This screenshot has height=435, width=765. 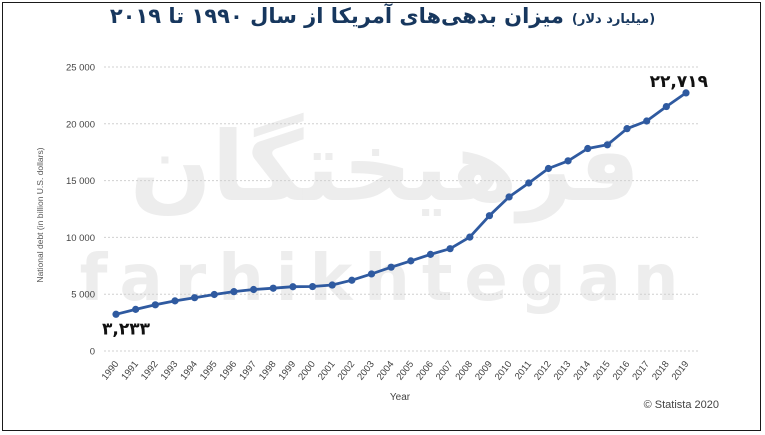 What do you see at coordinates (307, 370) in the screenshot?
I see `x-tick-label: 2000` at bounding box center [307, 370].